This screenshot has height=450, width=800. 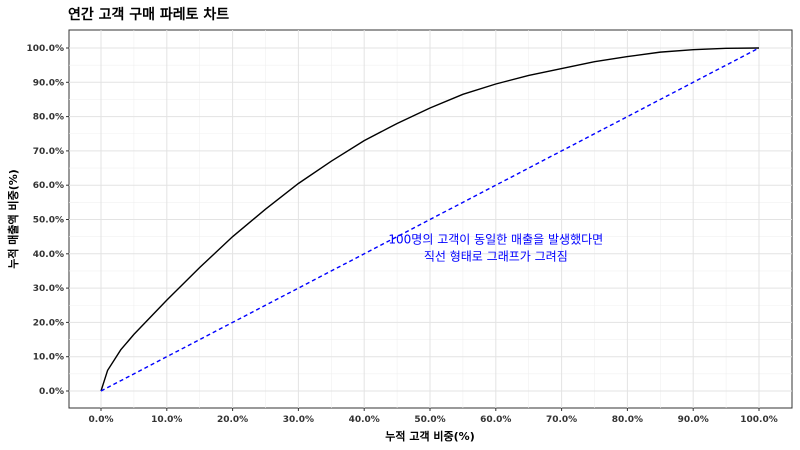 What do you see at coordinates (101, 420) in the screenshot?
I see `x-tick-label: 0.0%` at bounding box center [101, 420].